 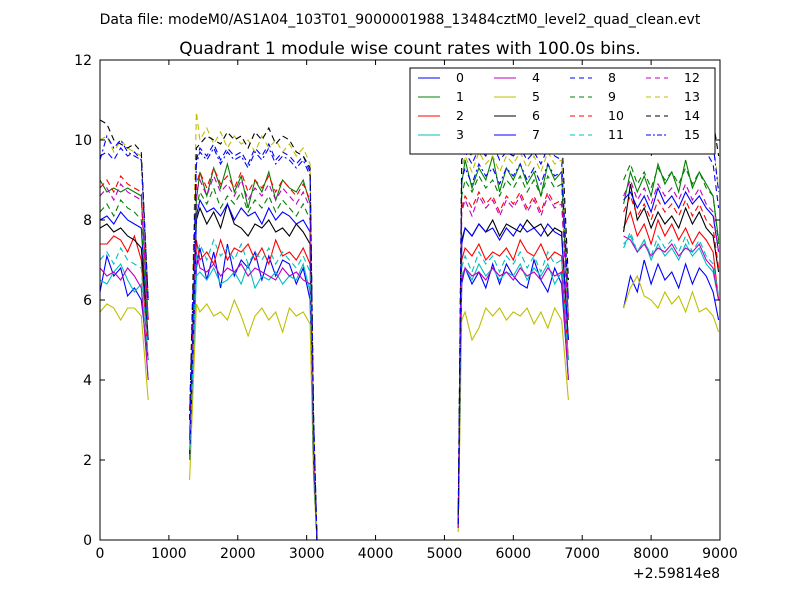 I want to click on x-tick-label: 7000, so click(x=582, y=554).